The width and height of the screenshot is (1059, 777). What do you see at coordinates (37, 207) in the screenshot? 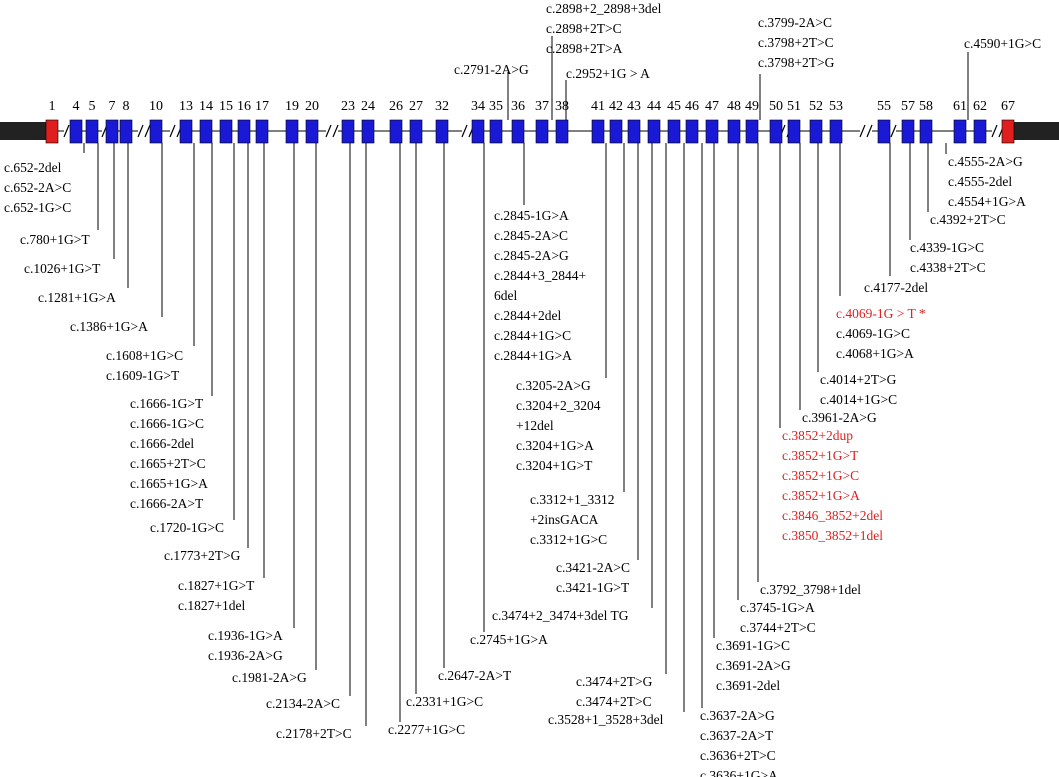
I see `mutation-label: c.652-1G>C` at bounding box center [37, 207].